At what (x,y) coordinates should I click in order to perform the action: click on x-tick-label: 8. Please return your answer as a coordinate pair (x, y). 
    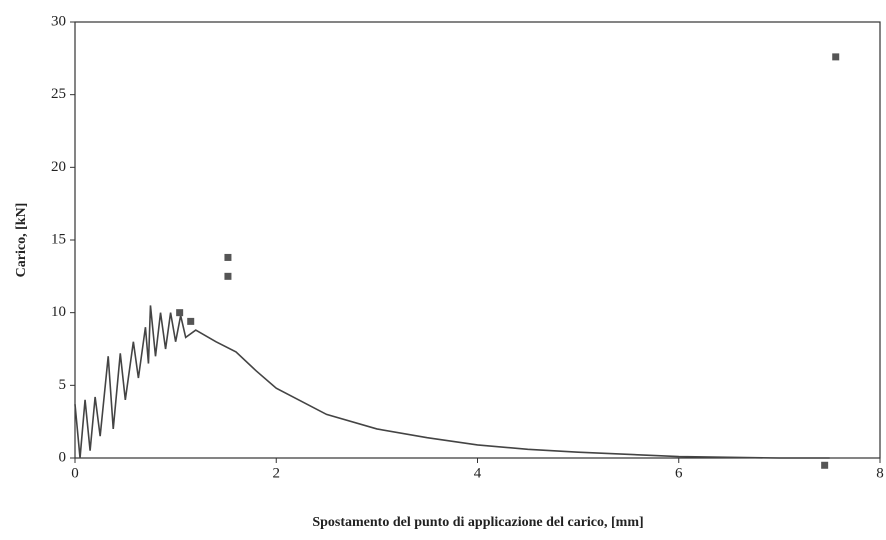
    Looking at the image, I should click on (880, 473).